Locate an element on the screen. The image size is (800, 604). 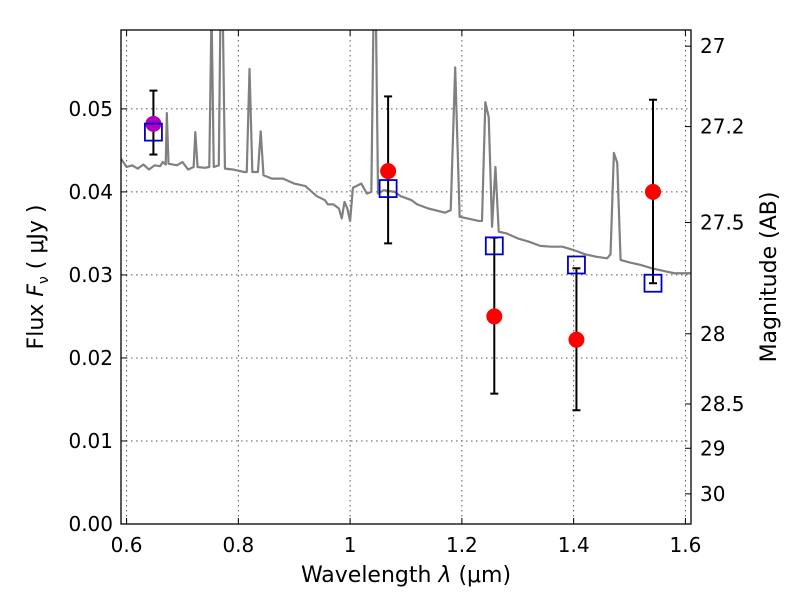
y-axis-title: Flux Fν ( μJy ) is located at coordinates (38, 277).